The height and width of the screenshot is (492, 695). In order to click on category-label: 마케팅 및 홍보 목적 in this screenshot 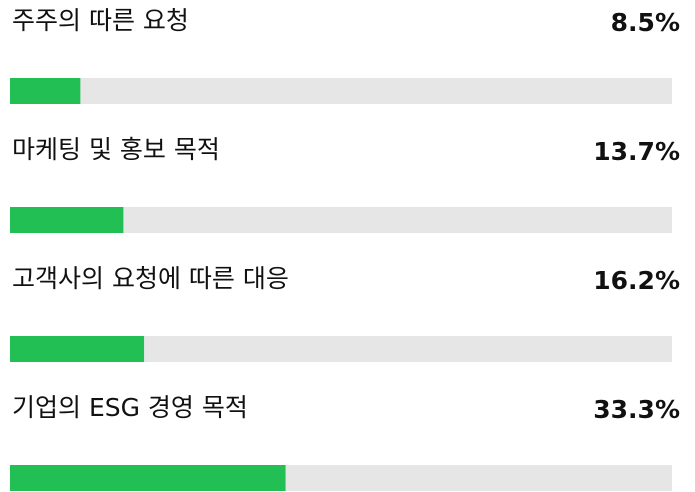, I will do `click(116, 149)`.